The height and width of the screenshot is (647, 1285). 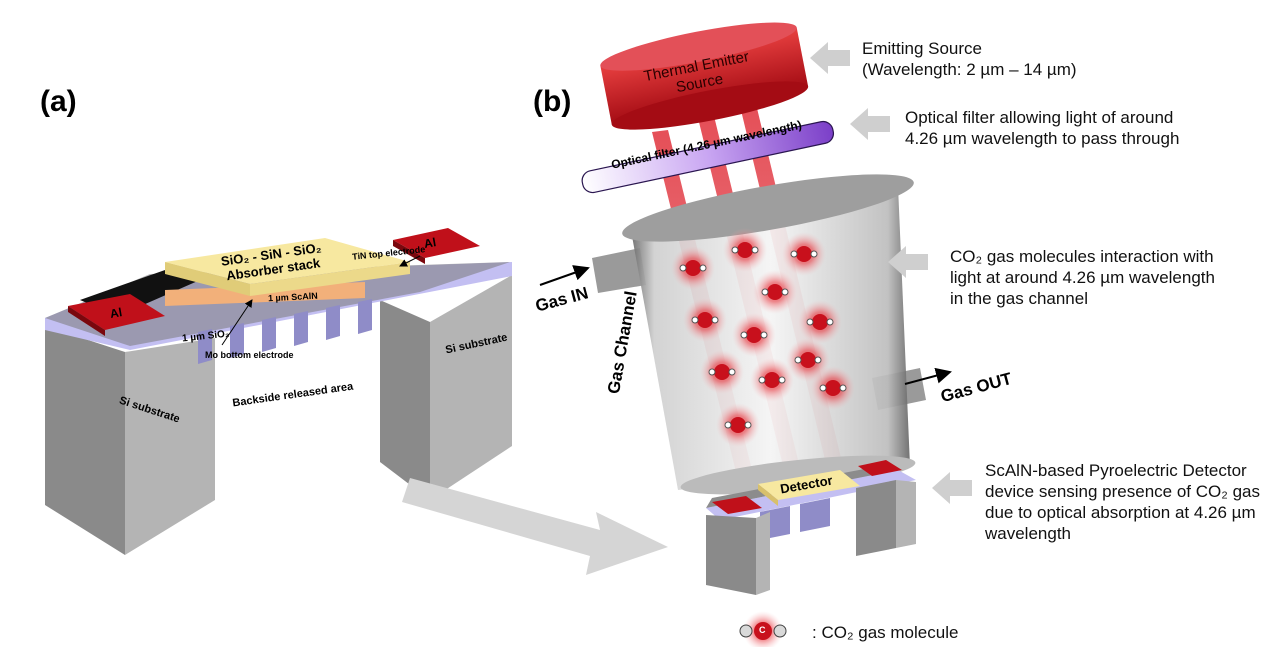 I want to click on mo-label: Mo bottom electrode, so click(x=249, y=355).